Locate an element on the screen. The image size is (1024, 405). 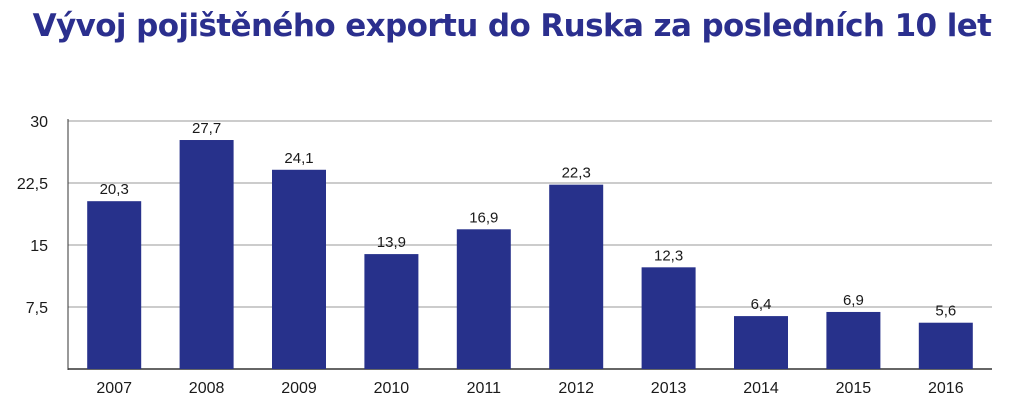
bar-2016 is located at coordinates (945, 345).